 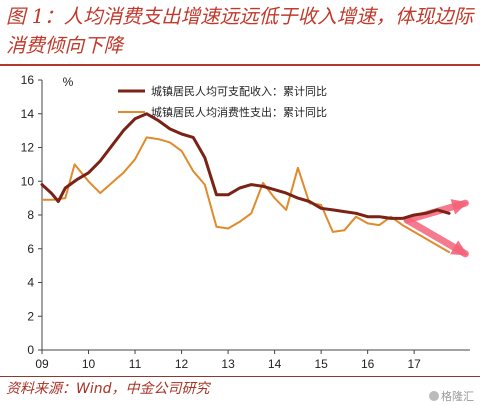 I want to click on x-tick-label: 16, so click(x=368, y=364).